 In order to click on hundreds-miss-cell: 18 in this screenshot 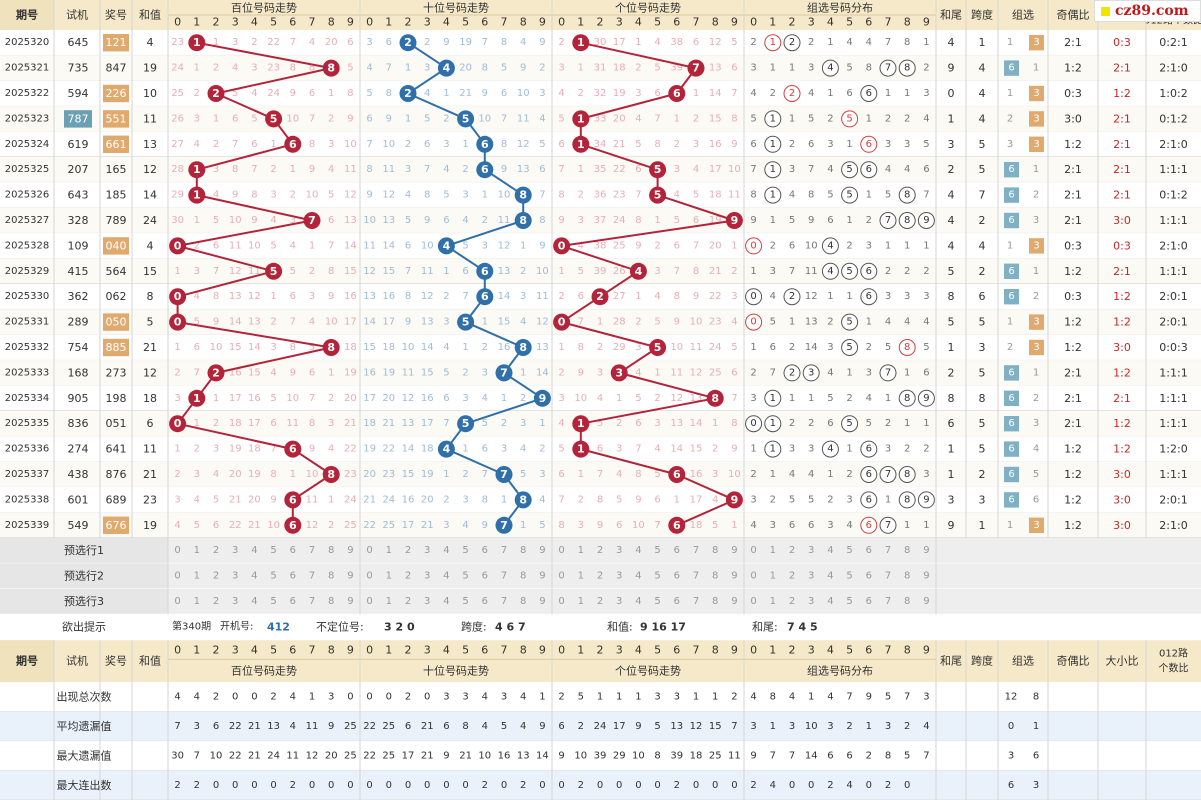, I will do `click(350, 347)`.